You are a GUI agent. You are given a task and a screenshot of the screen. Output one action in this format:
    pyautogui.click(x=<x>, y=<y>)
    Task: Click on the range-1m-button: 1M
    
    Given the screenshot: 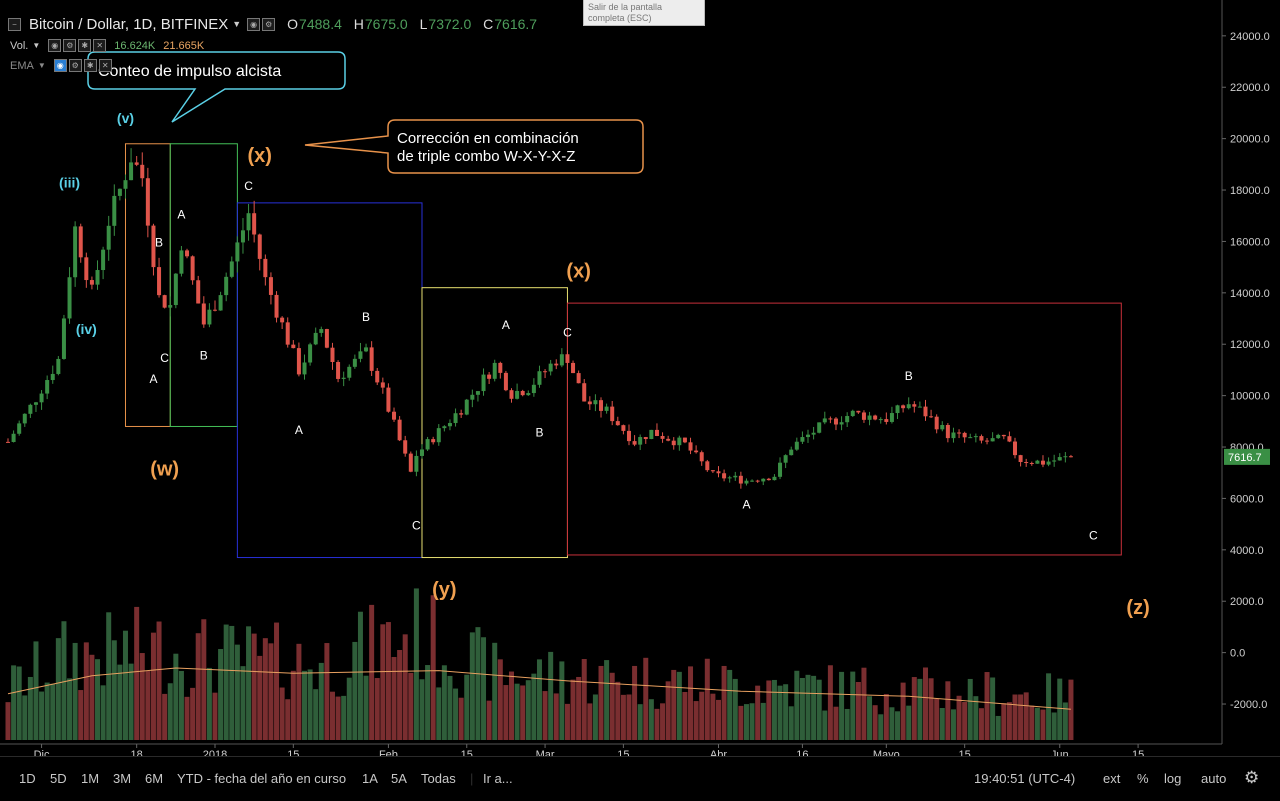 What is the action you would take?
    pyautogui.click(x=90, y=778)
    